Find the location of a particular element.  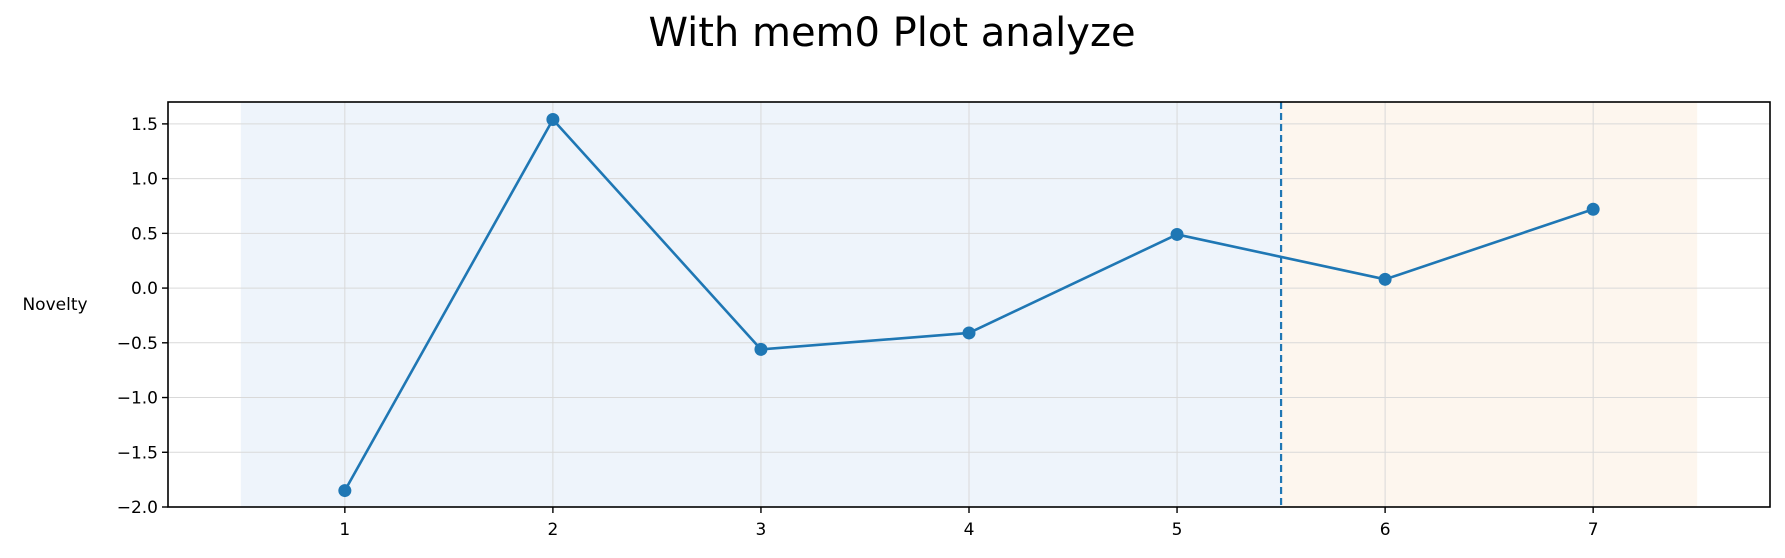

chart-title: With mem0 Plot analyze is located at coordinates (891, 33).